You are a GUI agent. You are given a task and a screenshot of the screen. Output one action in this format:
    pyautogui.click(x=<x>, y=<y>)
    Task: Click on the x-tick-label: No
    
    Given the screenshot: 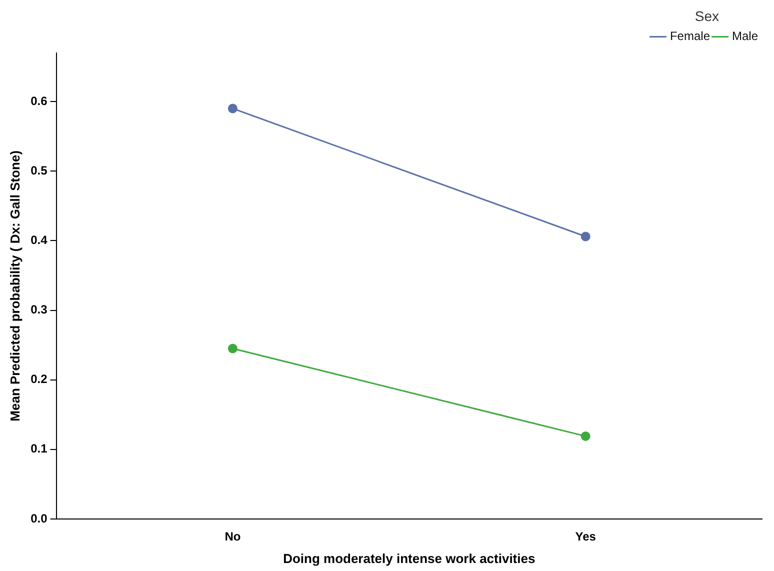 What is the action you would take?
    pyautogui.click(x=232, y=537)
    